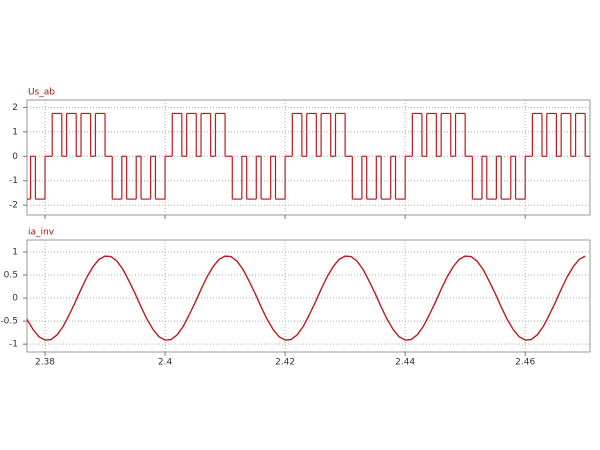 This screenshot has height=450, width=600. I want to click on x-tick-label: 2.42, so click(285, 363).